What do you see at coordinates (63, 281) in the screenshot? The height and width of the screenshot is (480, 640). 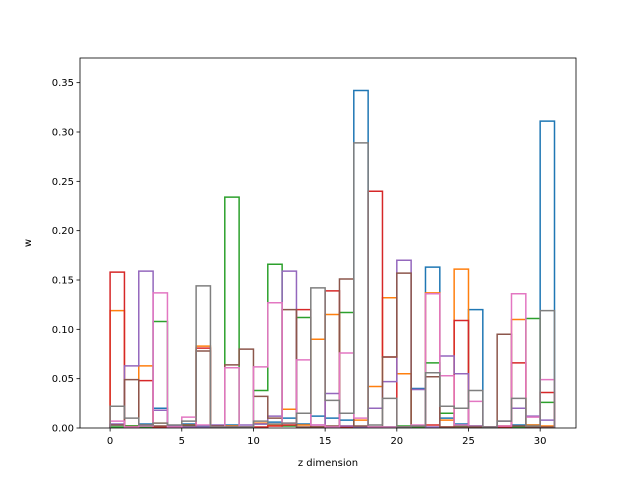 I see `y-tick-label: 0.15` at bounding box center [63, 281].